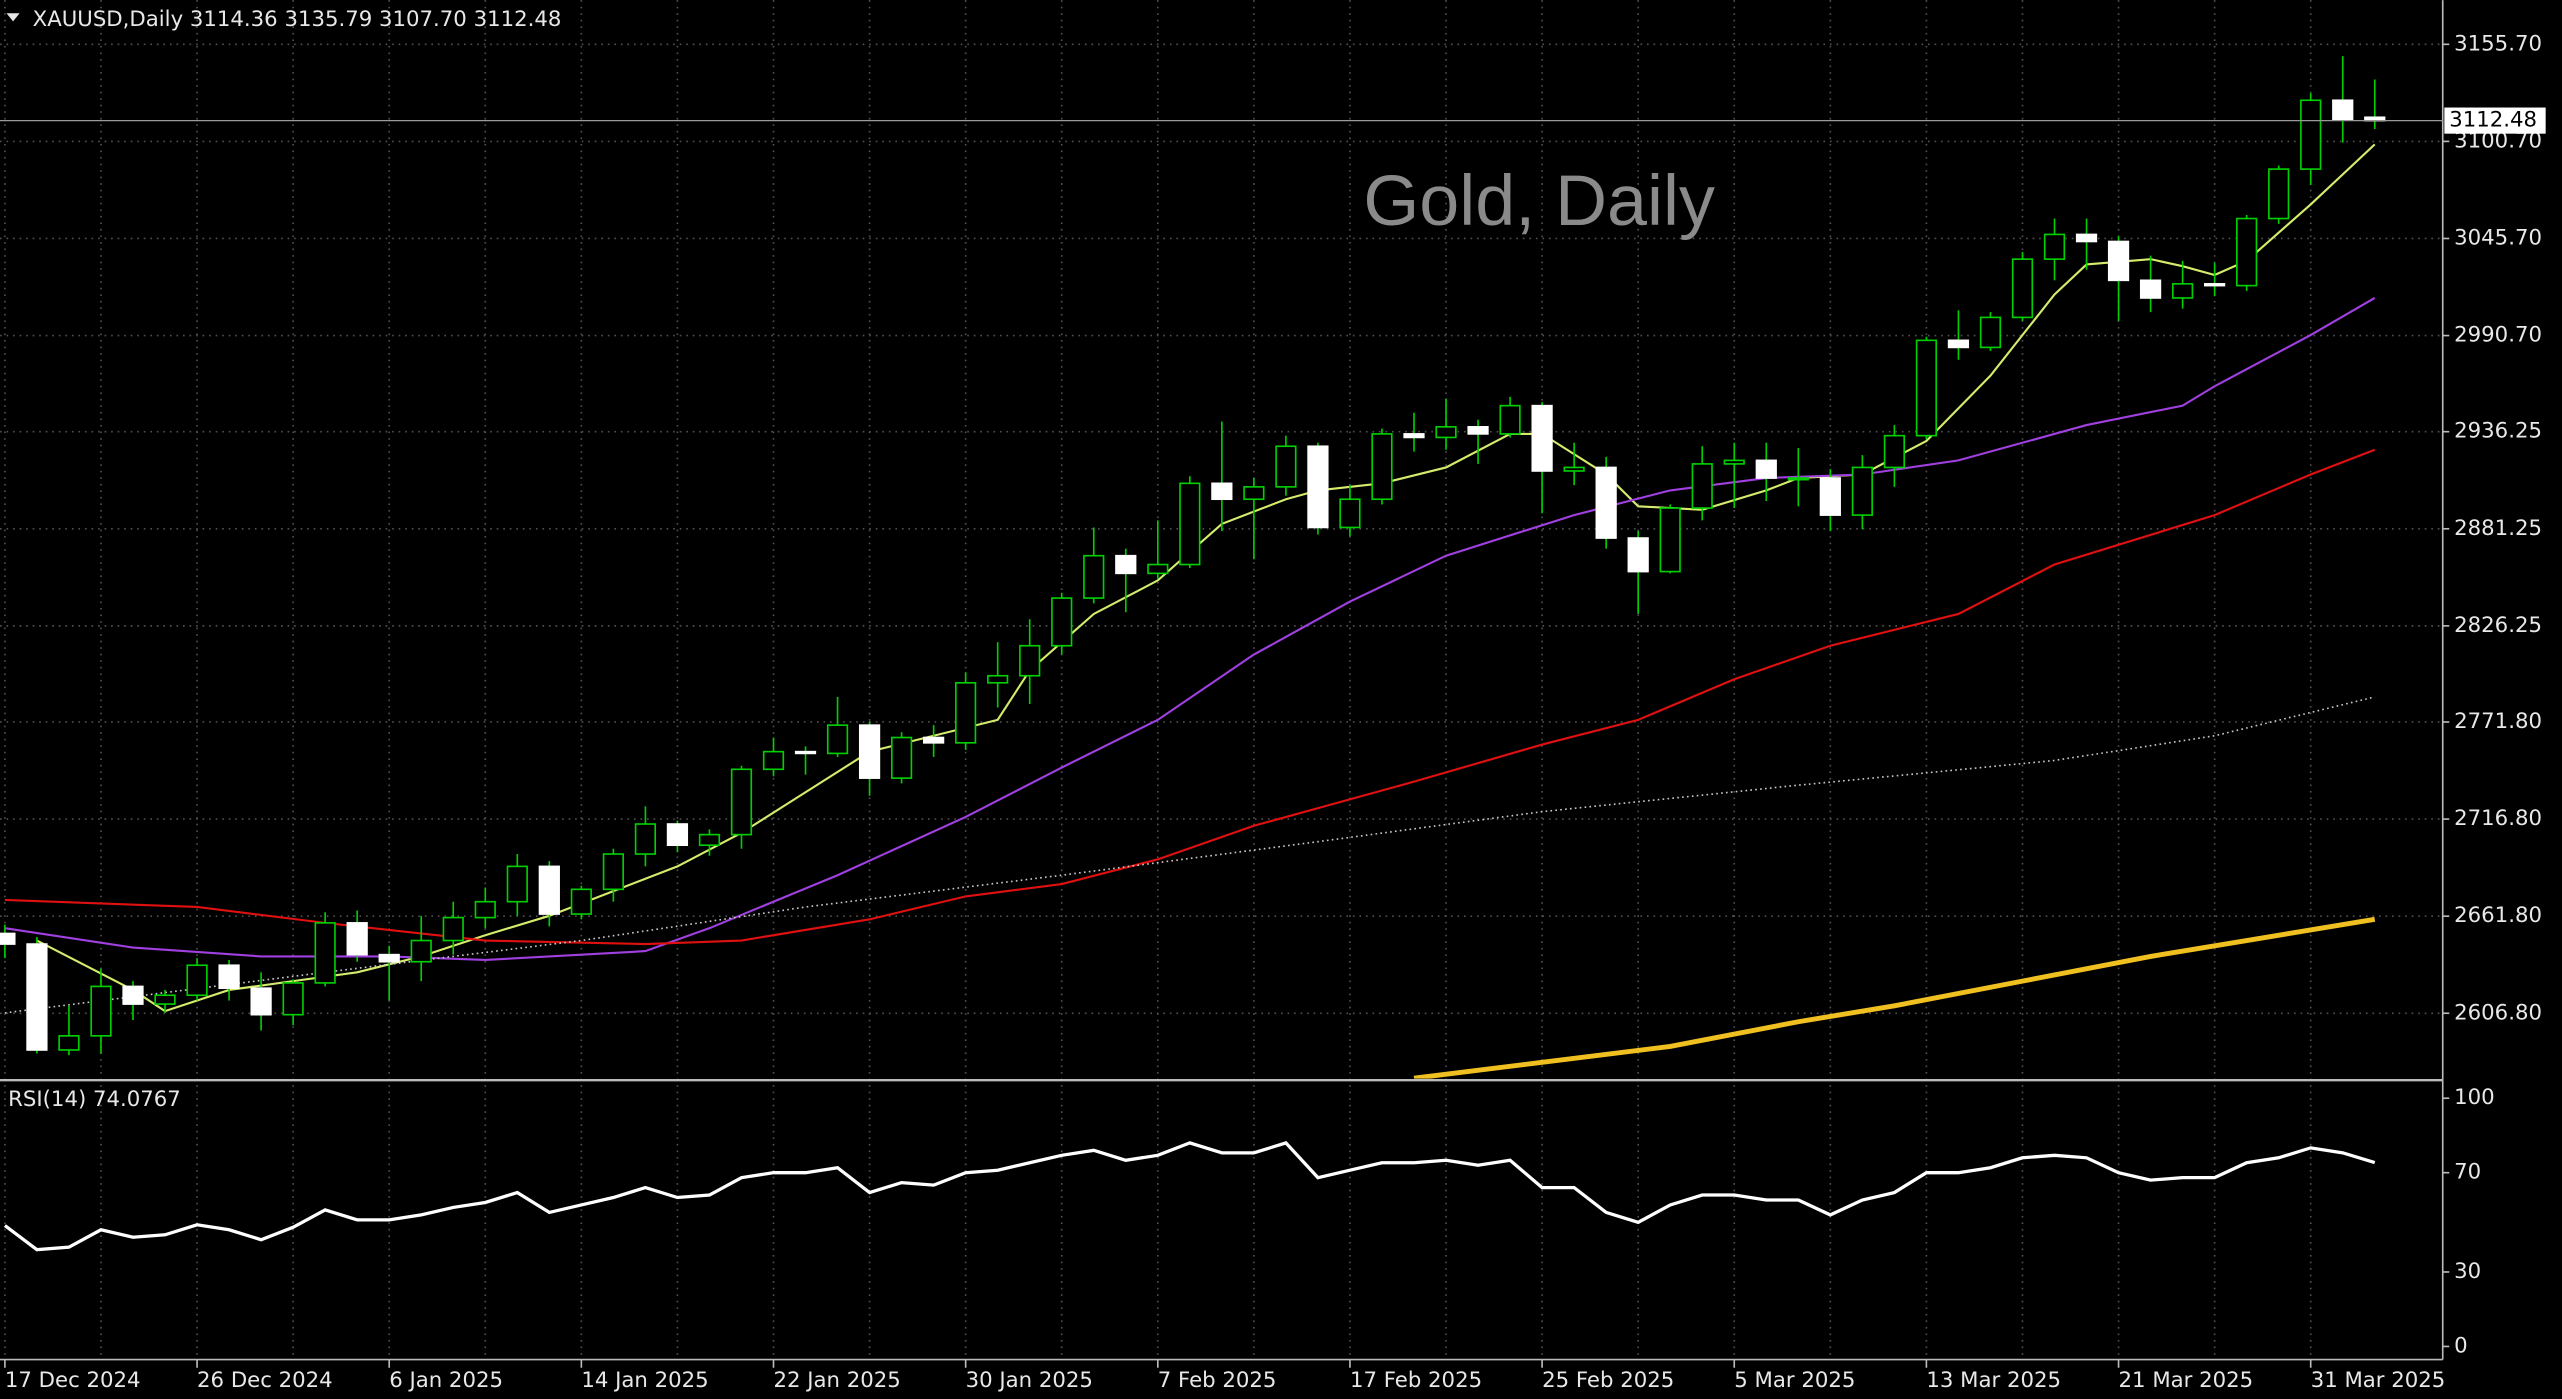 Image resolution: width=2562 pixels, height=1399 pixels. What do you see at coordinates (94, 1099) in the screenshot?
I see `indicator-title: RSI(14) 74.0767` at bounding box center [94, 1099].